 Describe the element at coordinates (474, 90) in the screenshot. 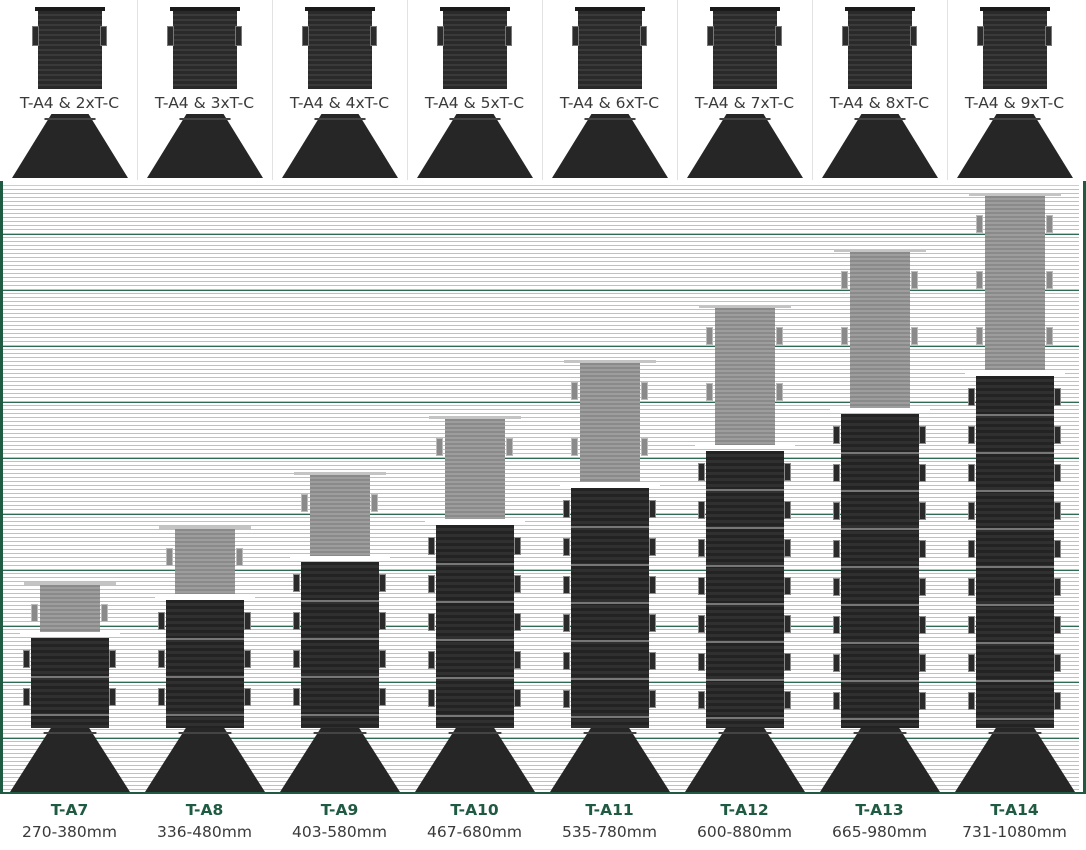

I see `component-kit-4: T-A4 & 5xT-C` at that location.